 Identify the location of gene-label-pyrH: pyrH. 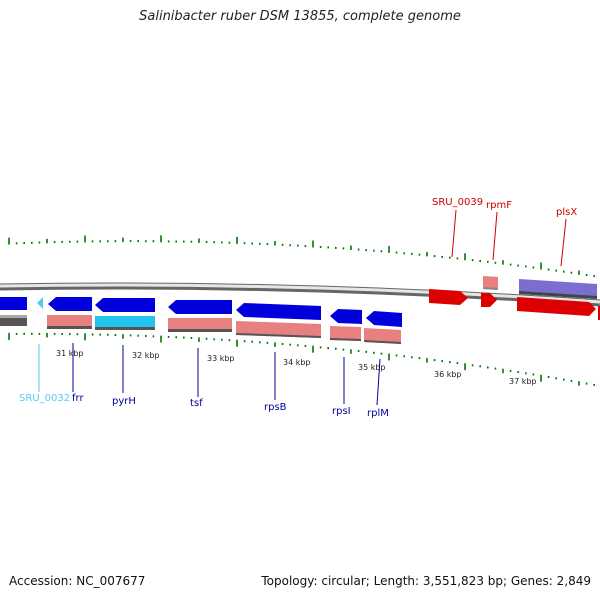
(124, 401).